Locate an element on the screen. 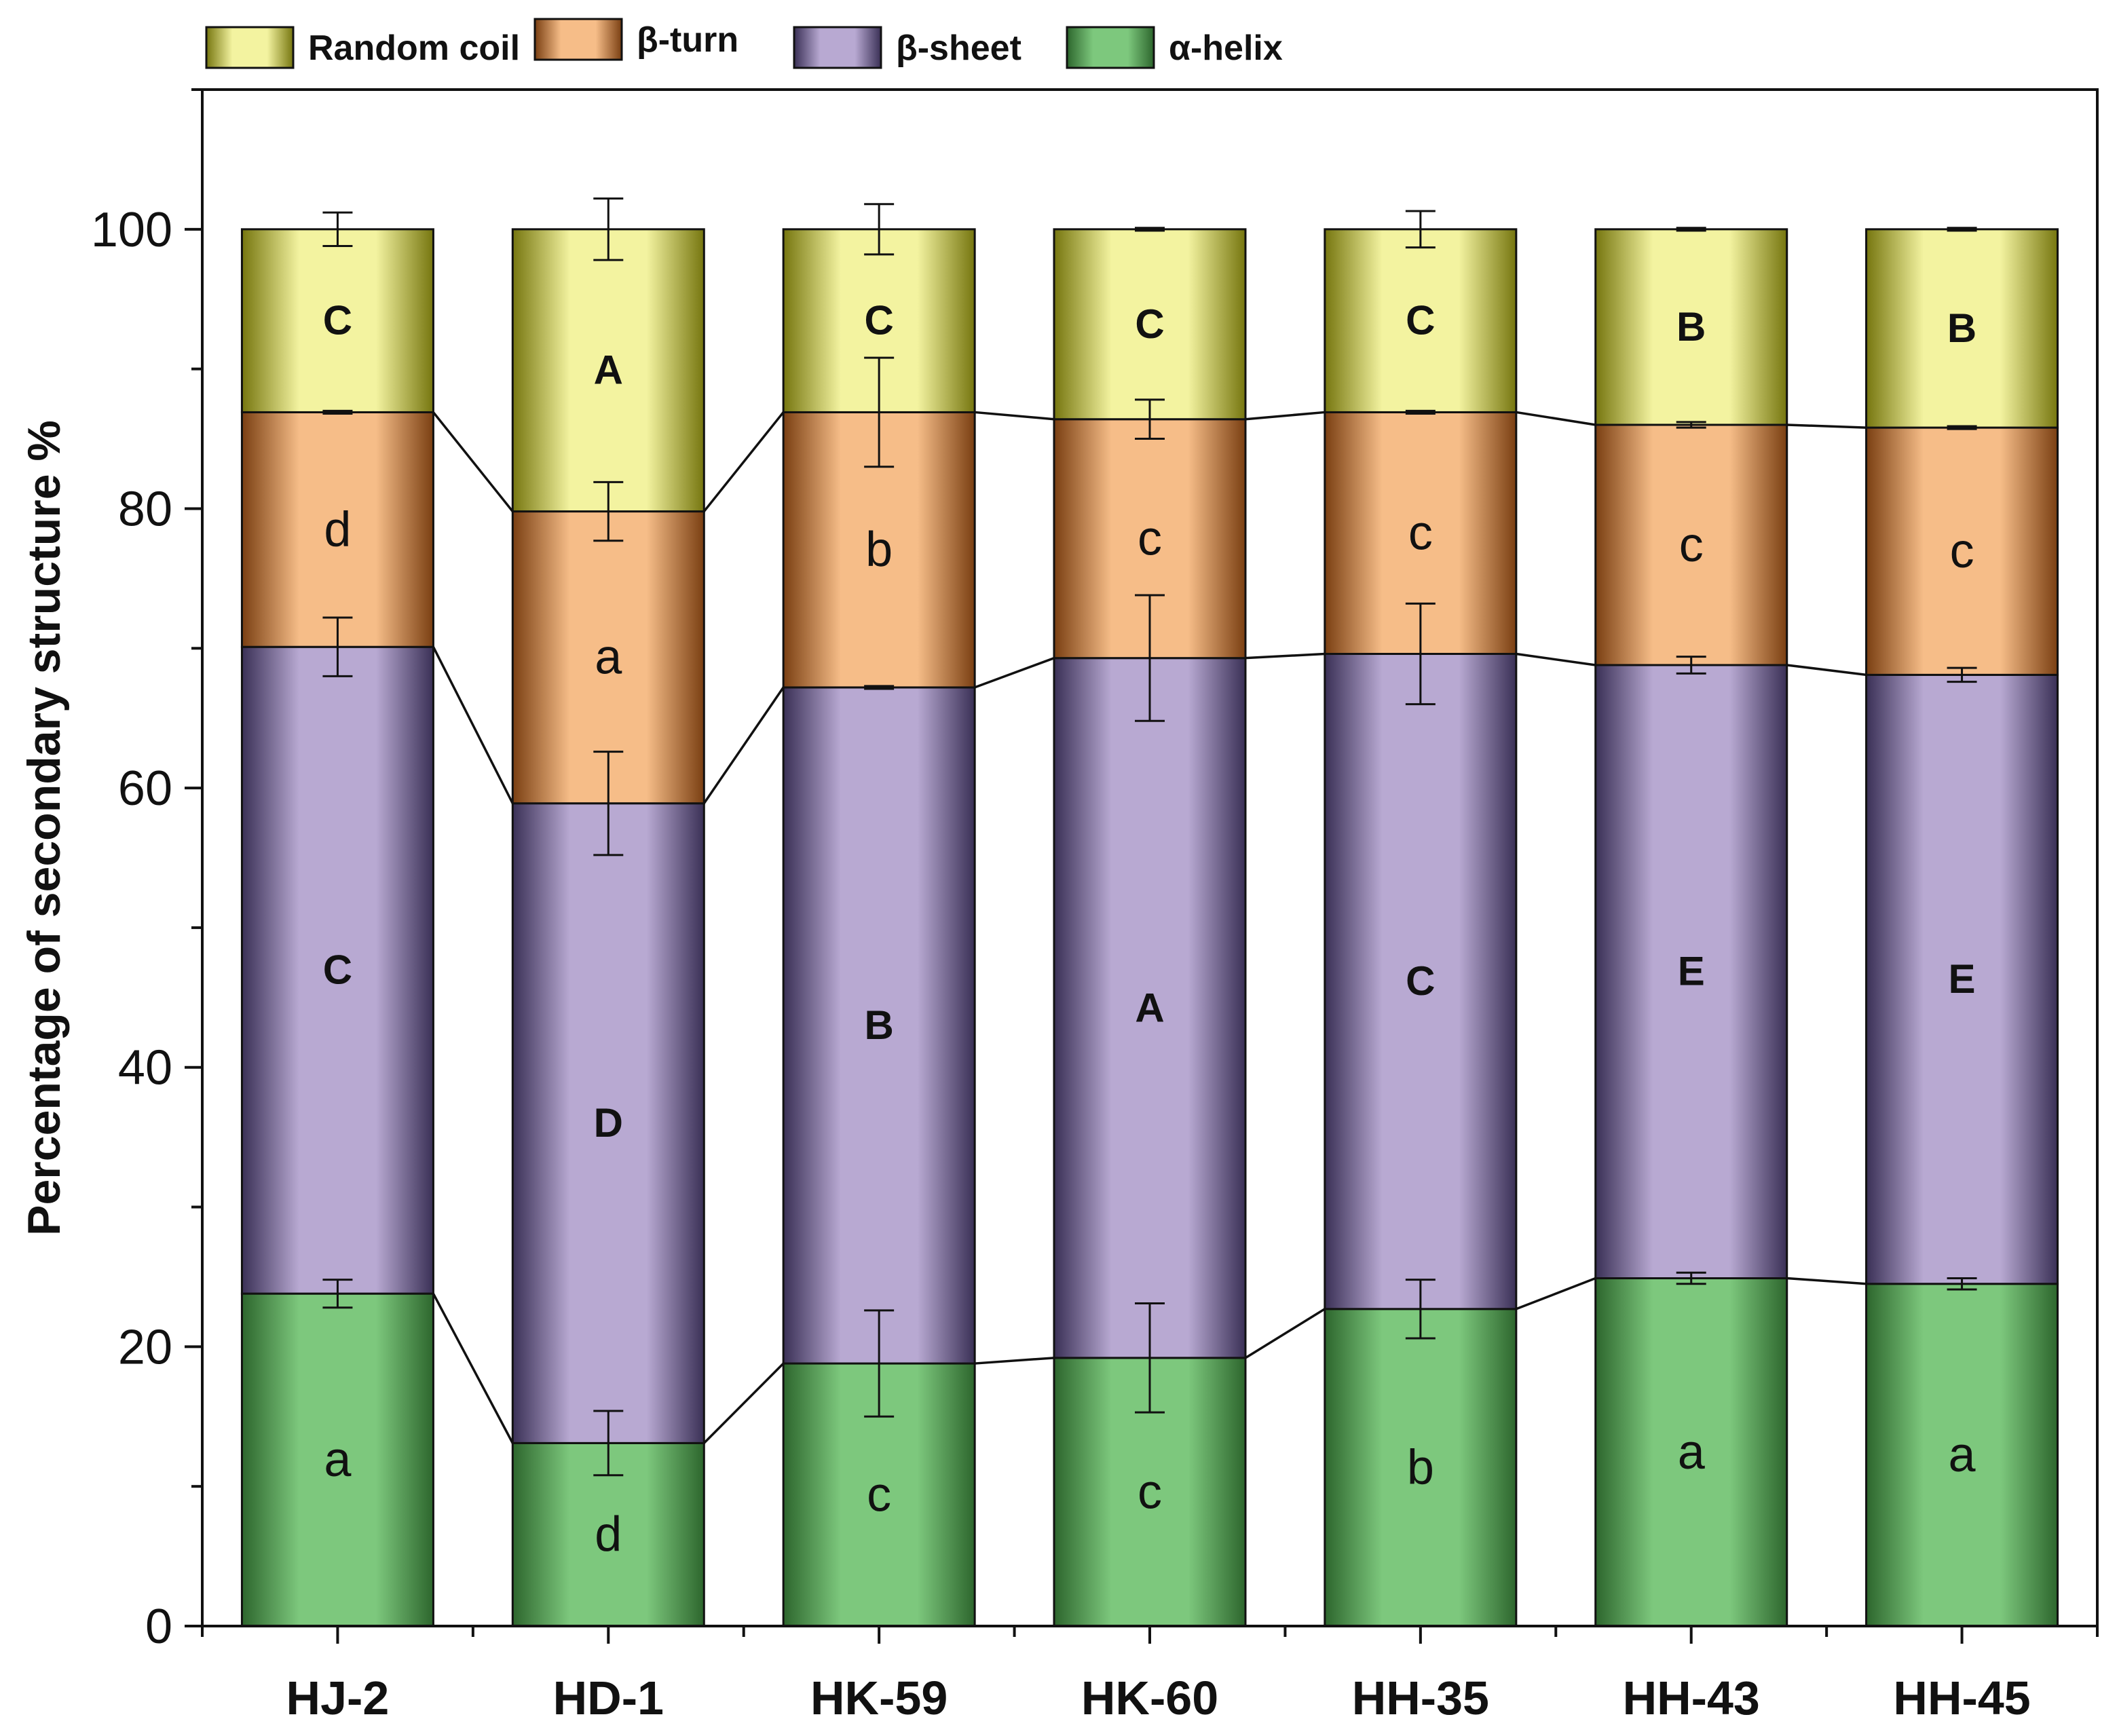  letter-beta-sheet-hd-1: D is located at coordinates (608, 1123).